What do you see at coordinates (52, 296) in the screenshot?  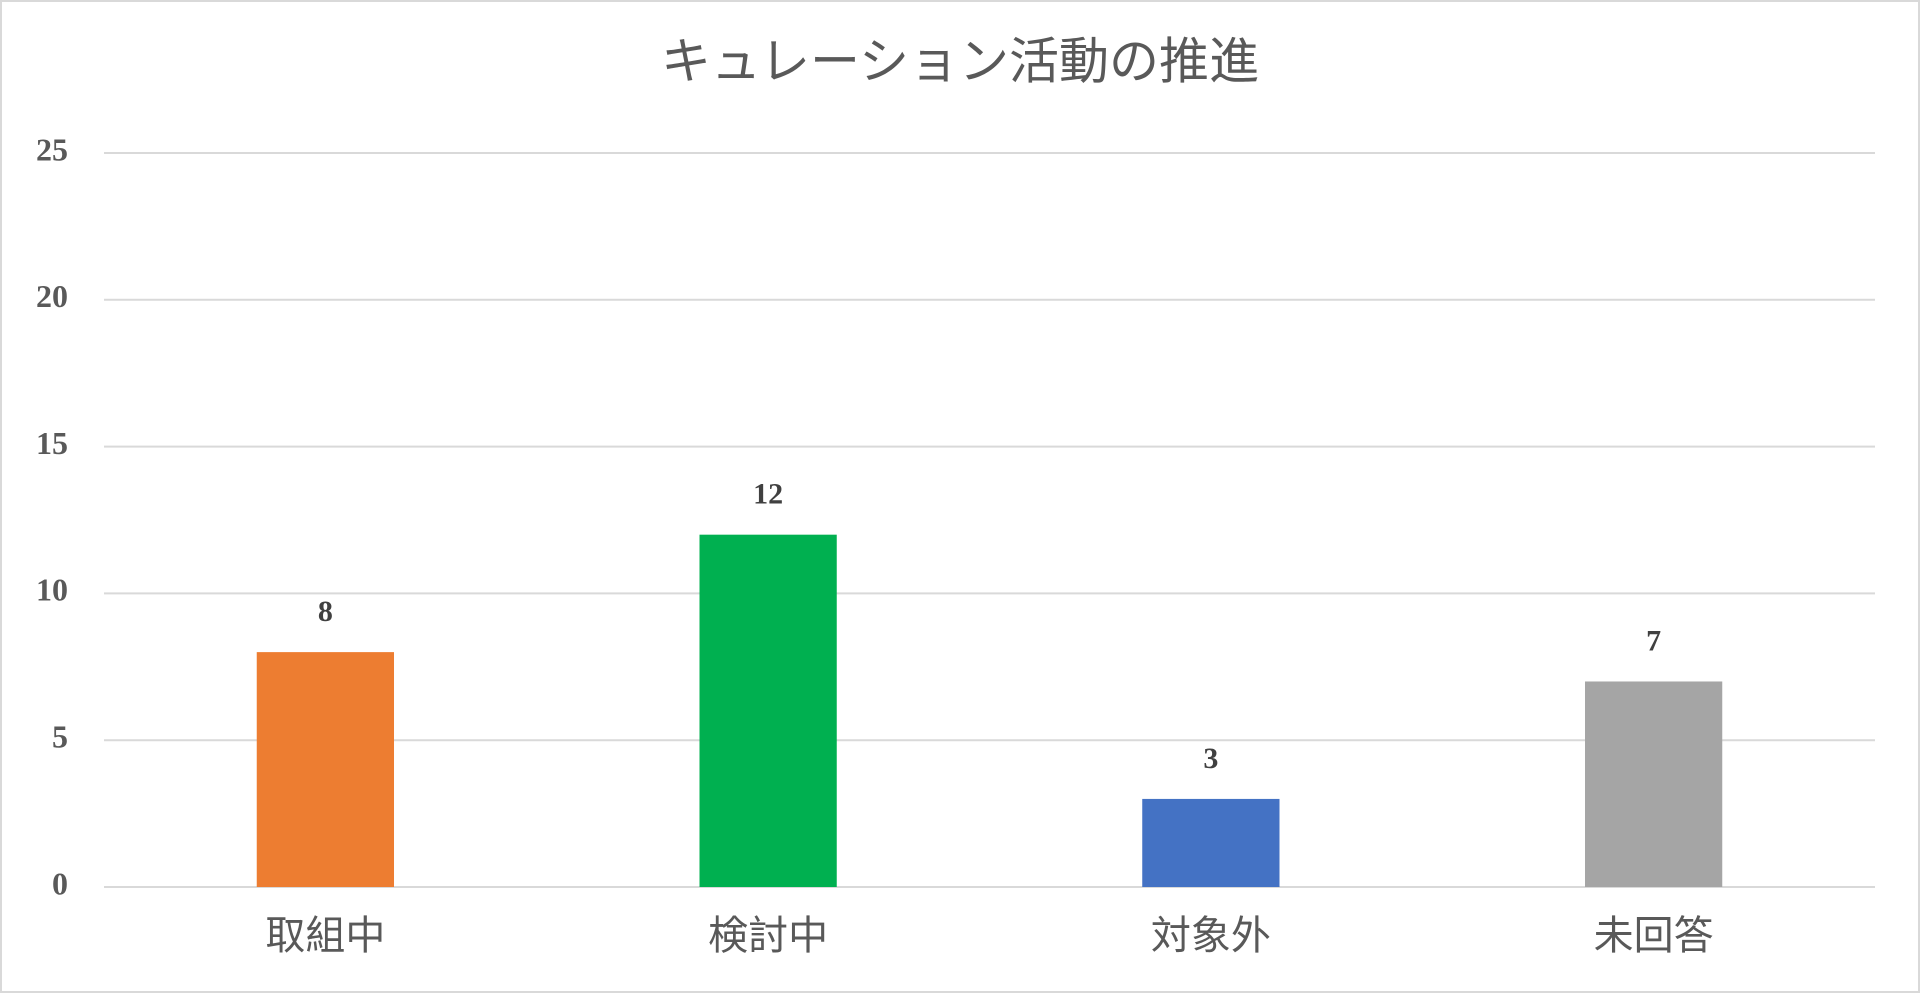 I see `y-tick-label: 20` at bounding box center [52, 296].